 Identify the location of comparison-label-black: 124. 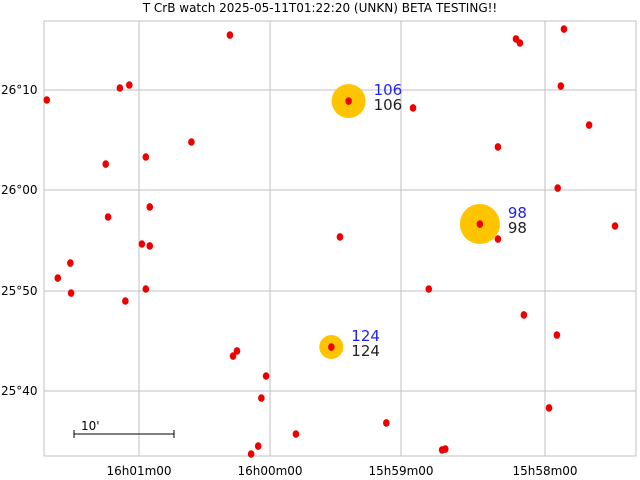
(365, 351).